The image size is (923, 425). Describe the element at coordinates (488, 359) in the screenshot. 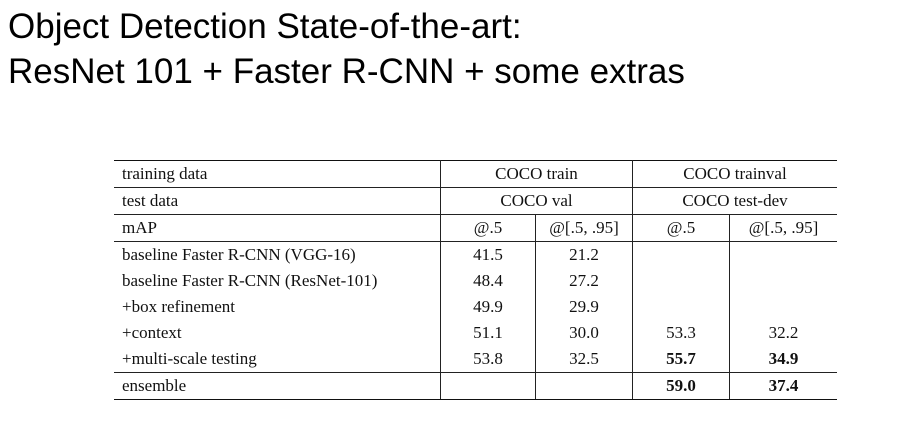

I see `value-cell: 53.8` at that location.